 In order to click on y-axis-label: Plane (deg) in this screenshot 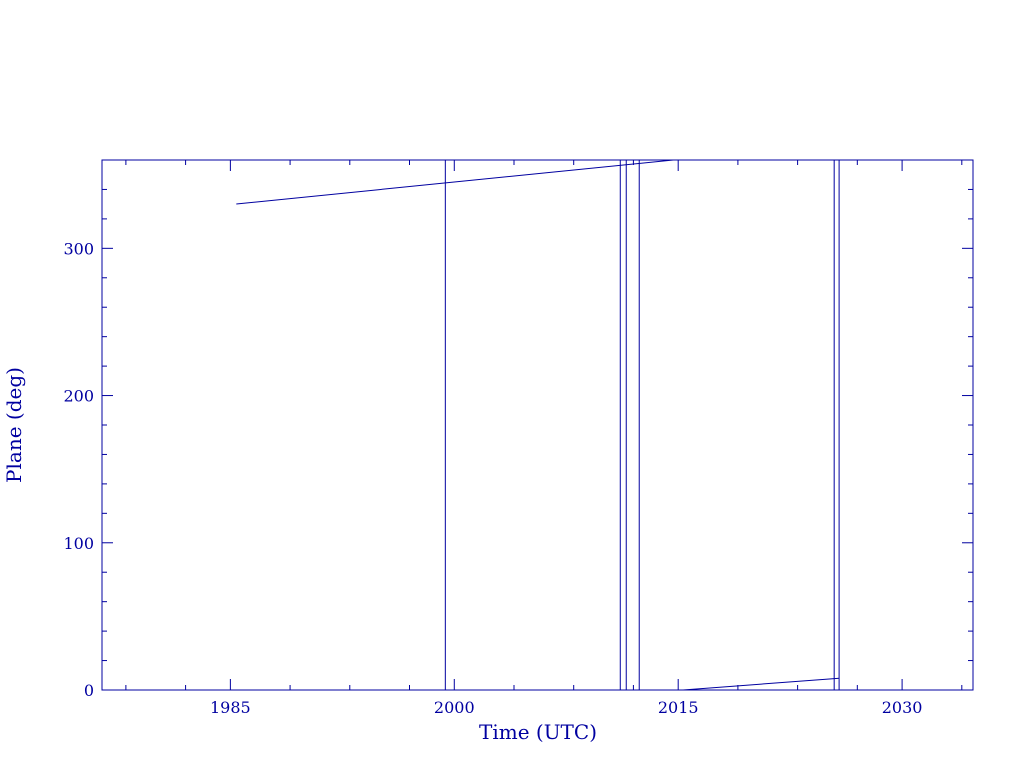, I will do `click(14, 425)`.